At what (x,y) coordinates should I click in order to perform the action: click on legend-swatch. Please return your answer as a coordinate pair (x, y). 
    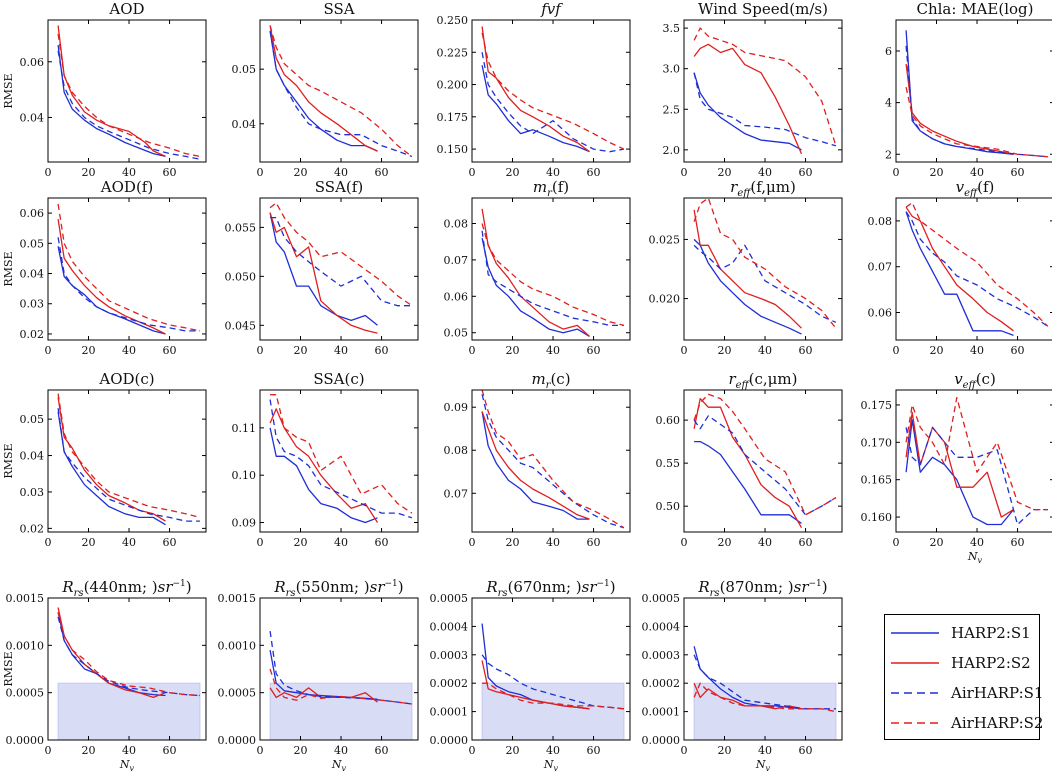
    Looking at the image, I should click on (915, 723).